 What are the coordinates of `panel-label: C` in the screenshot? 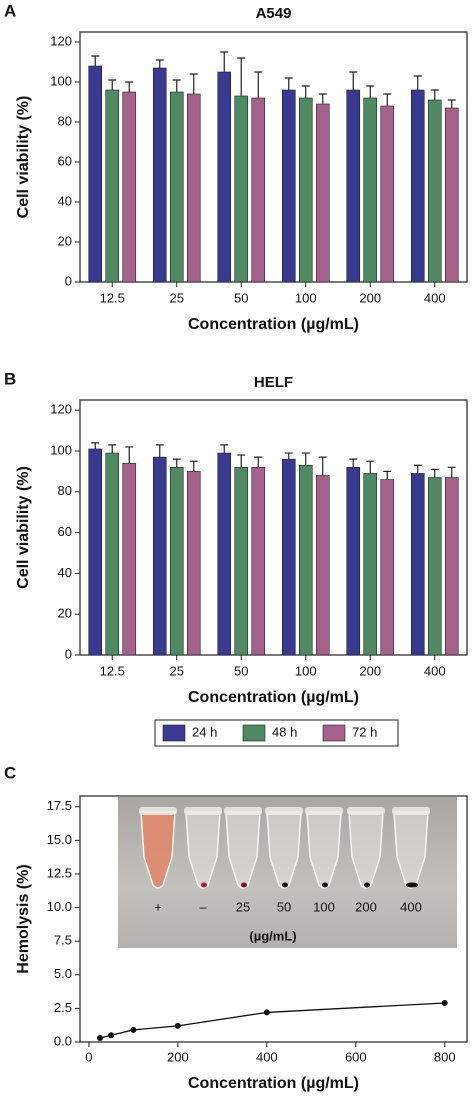 It's located at (10, 772).